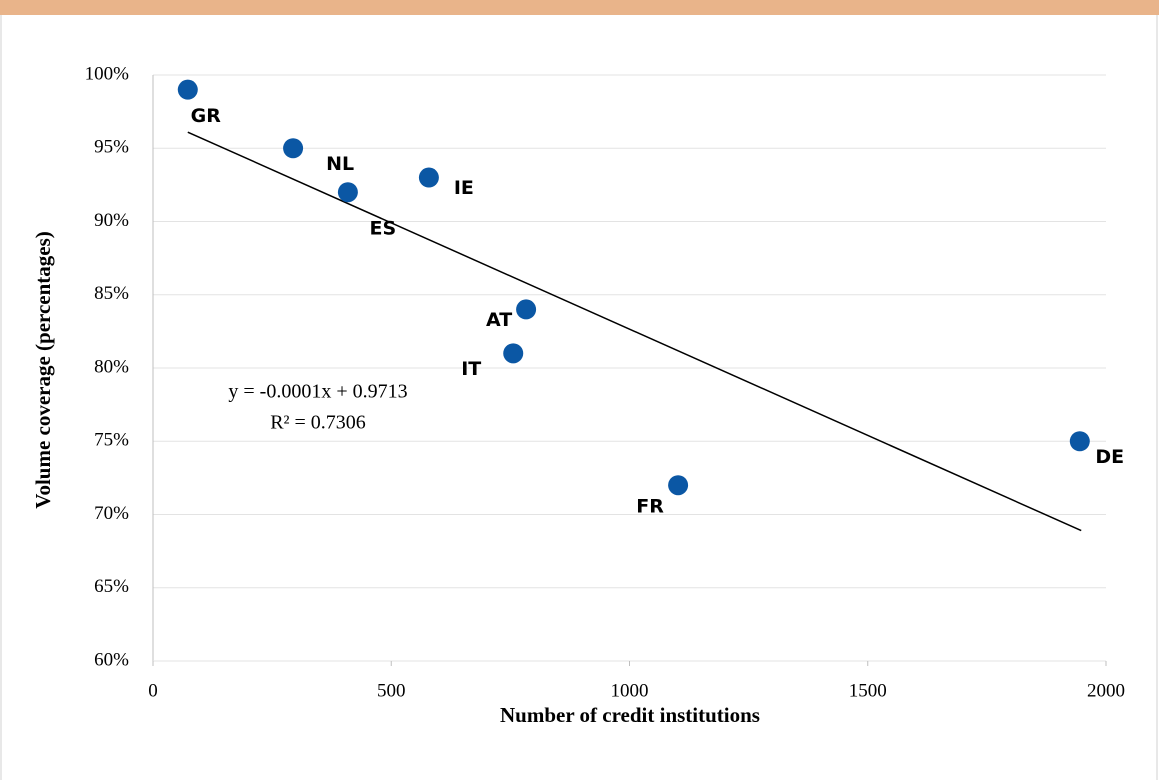 Image resolution: width=1159 pixels, height=780 pixels. What do you see at coordinates (340, 164) in the screenshot?
I see `point-label: NL` at bounding box center [340, 164].